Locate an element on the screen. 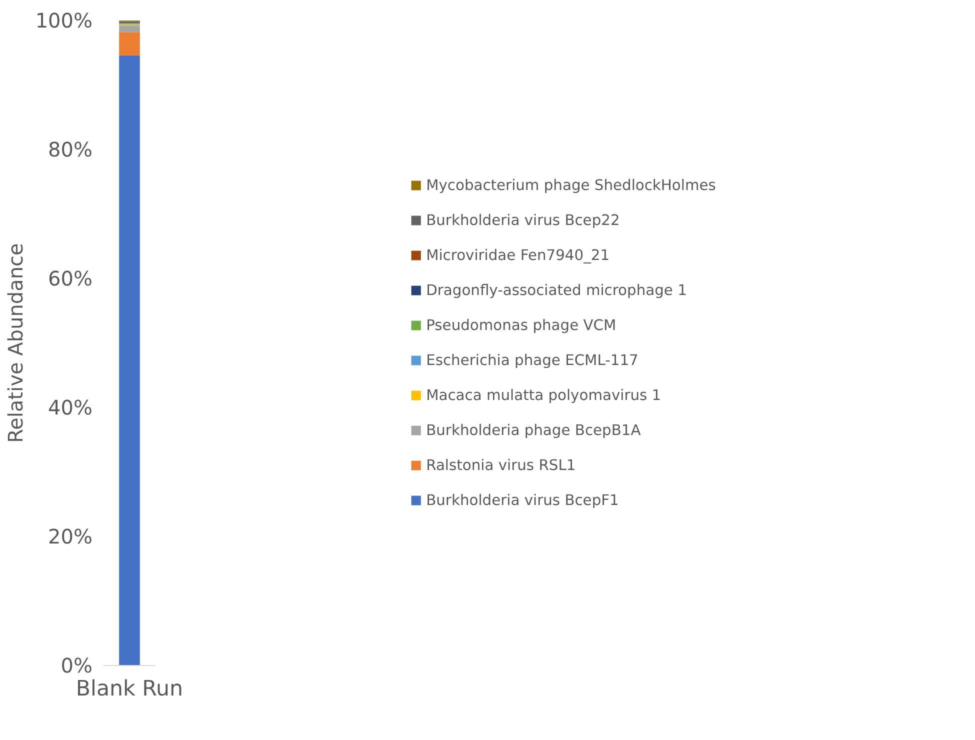 This screenshot has height=740, width=975. legend-label: Macaca mulatta polyomavirus 1 is located at coordinates (544, 395).